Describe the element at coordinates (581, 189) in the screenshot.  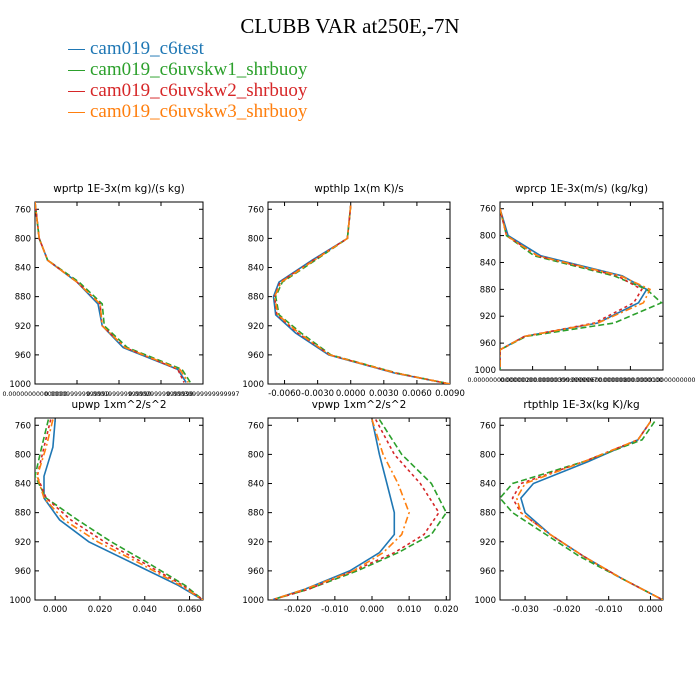
I see `chart-title: wprcp 1E-3x(m/s) (kg/kg)` at that location.